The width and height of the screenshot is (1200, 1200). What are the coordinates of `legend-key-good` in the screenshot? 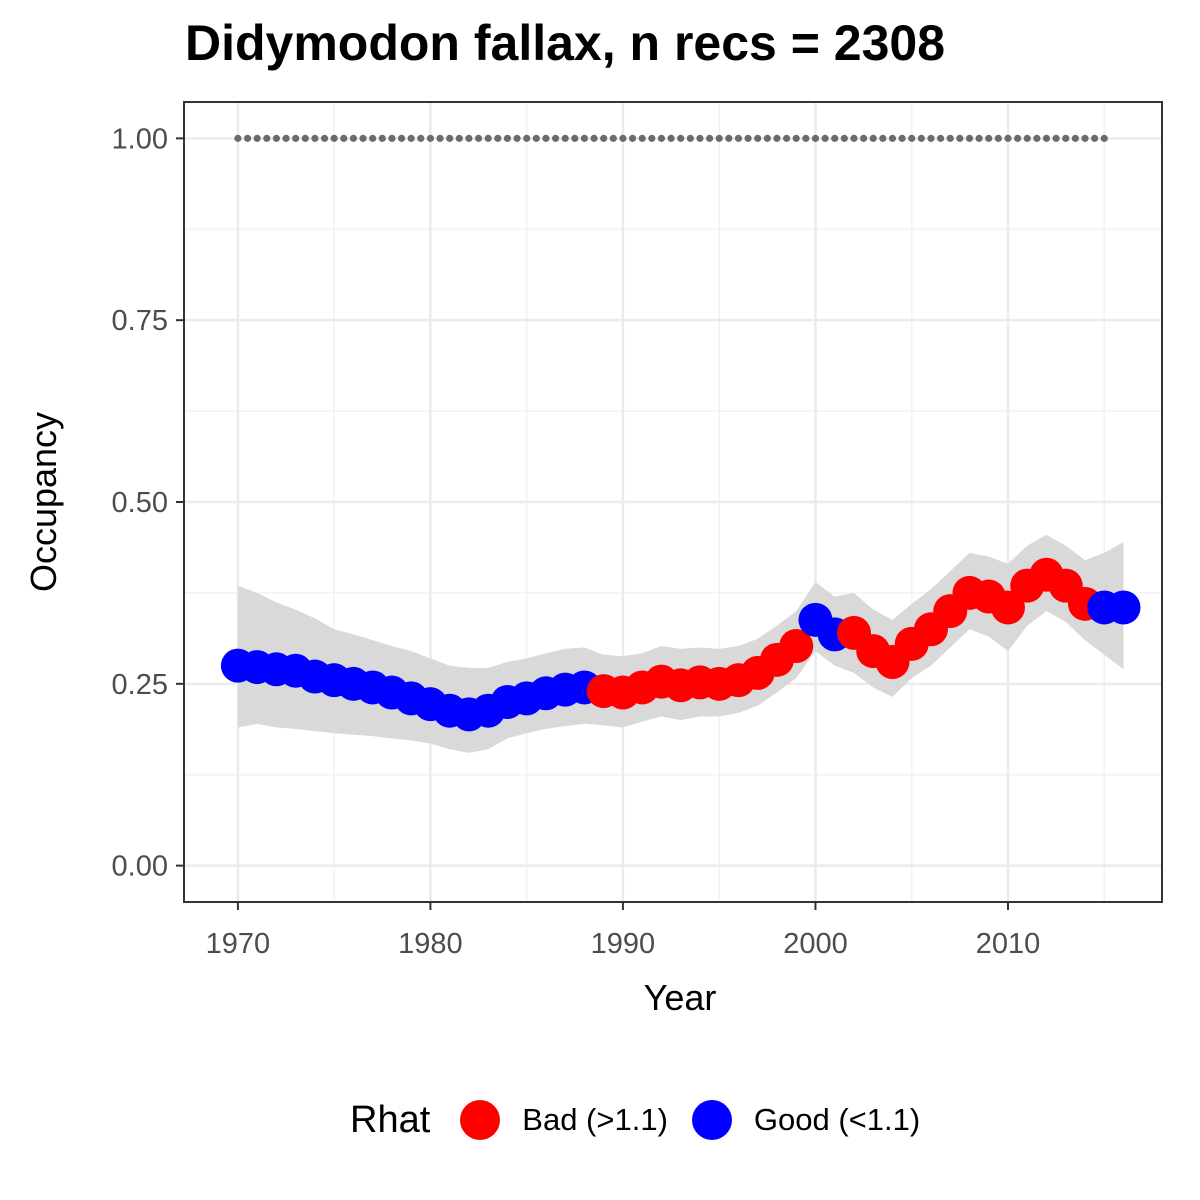 It's located at (711, 1120).